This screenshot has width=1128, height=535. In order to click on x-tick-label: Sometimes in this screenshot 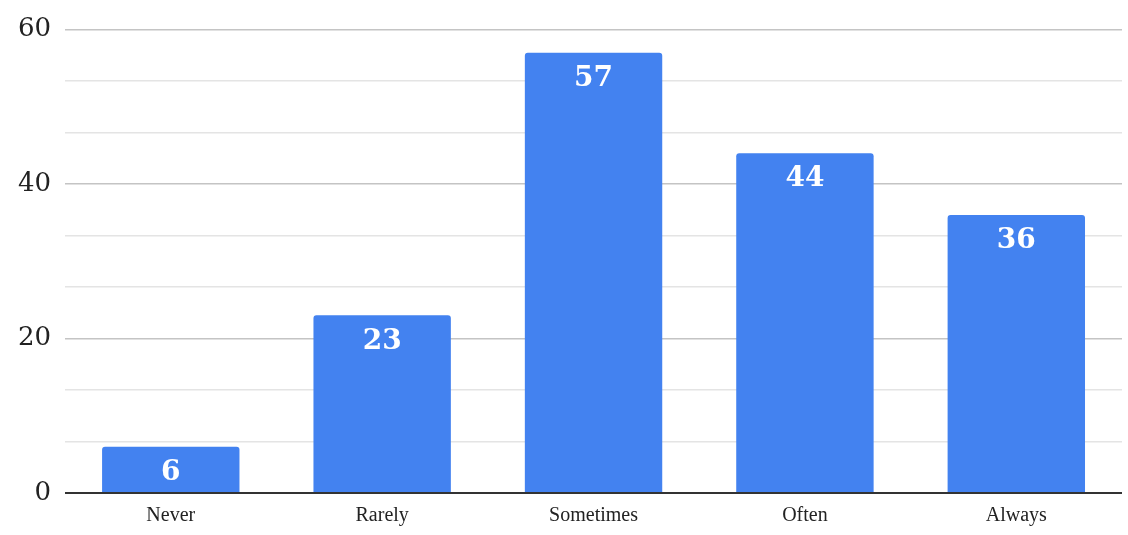, I will do `click(594, 514)`.